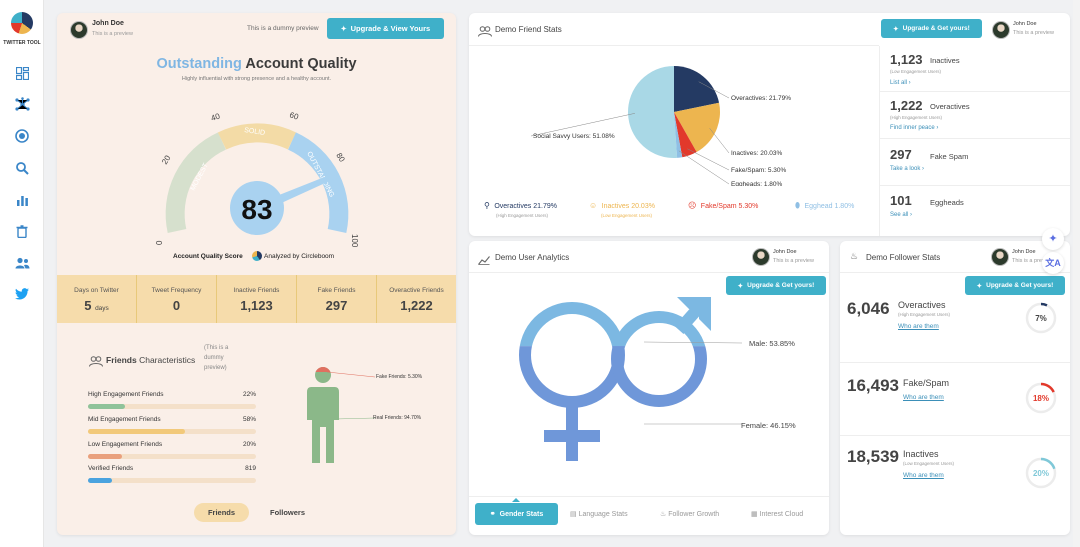  Describe the element at coordinates (22, 168) in the screenshot. I see `search-icon` at that location.